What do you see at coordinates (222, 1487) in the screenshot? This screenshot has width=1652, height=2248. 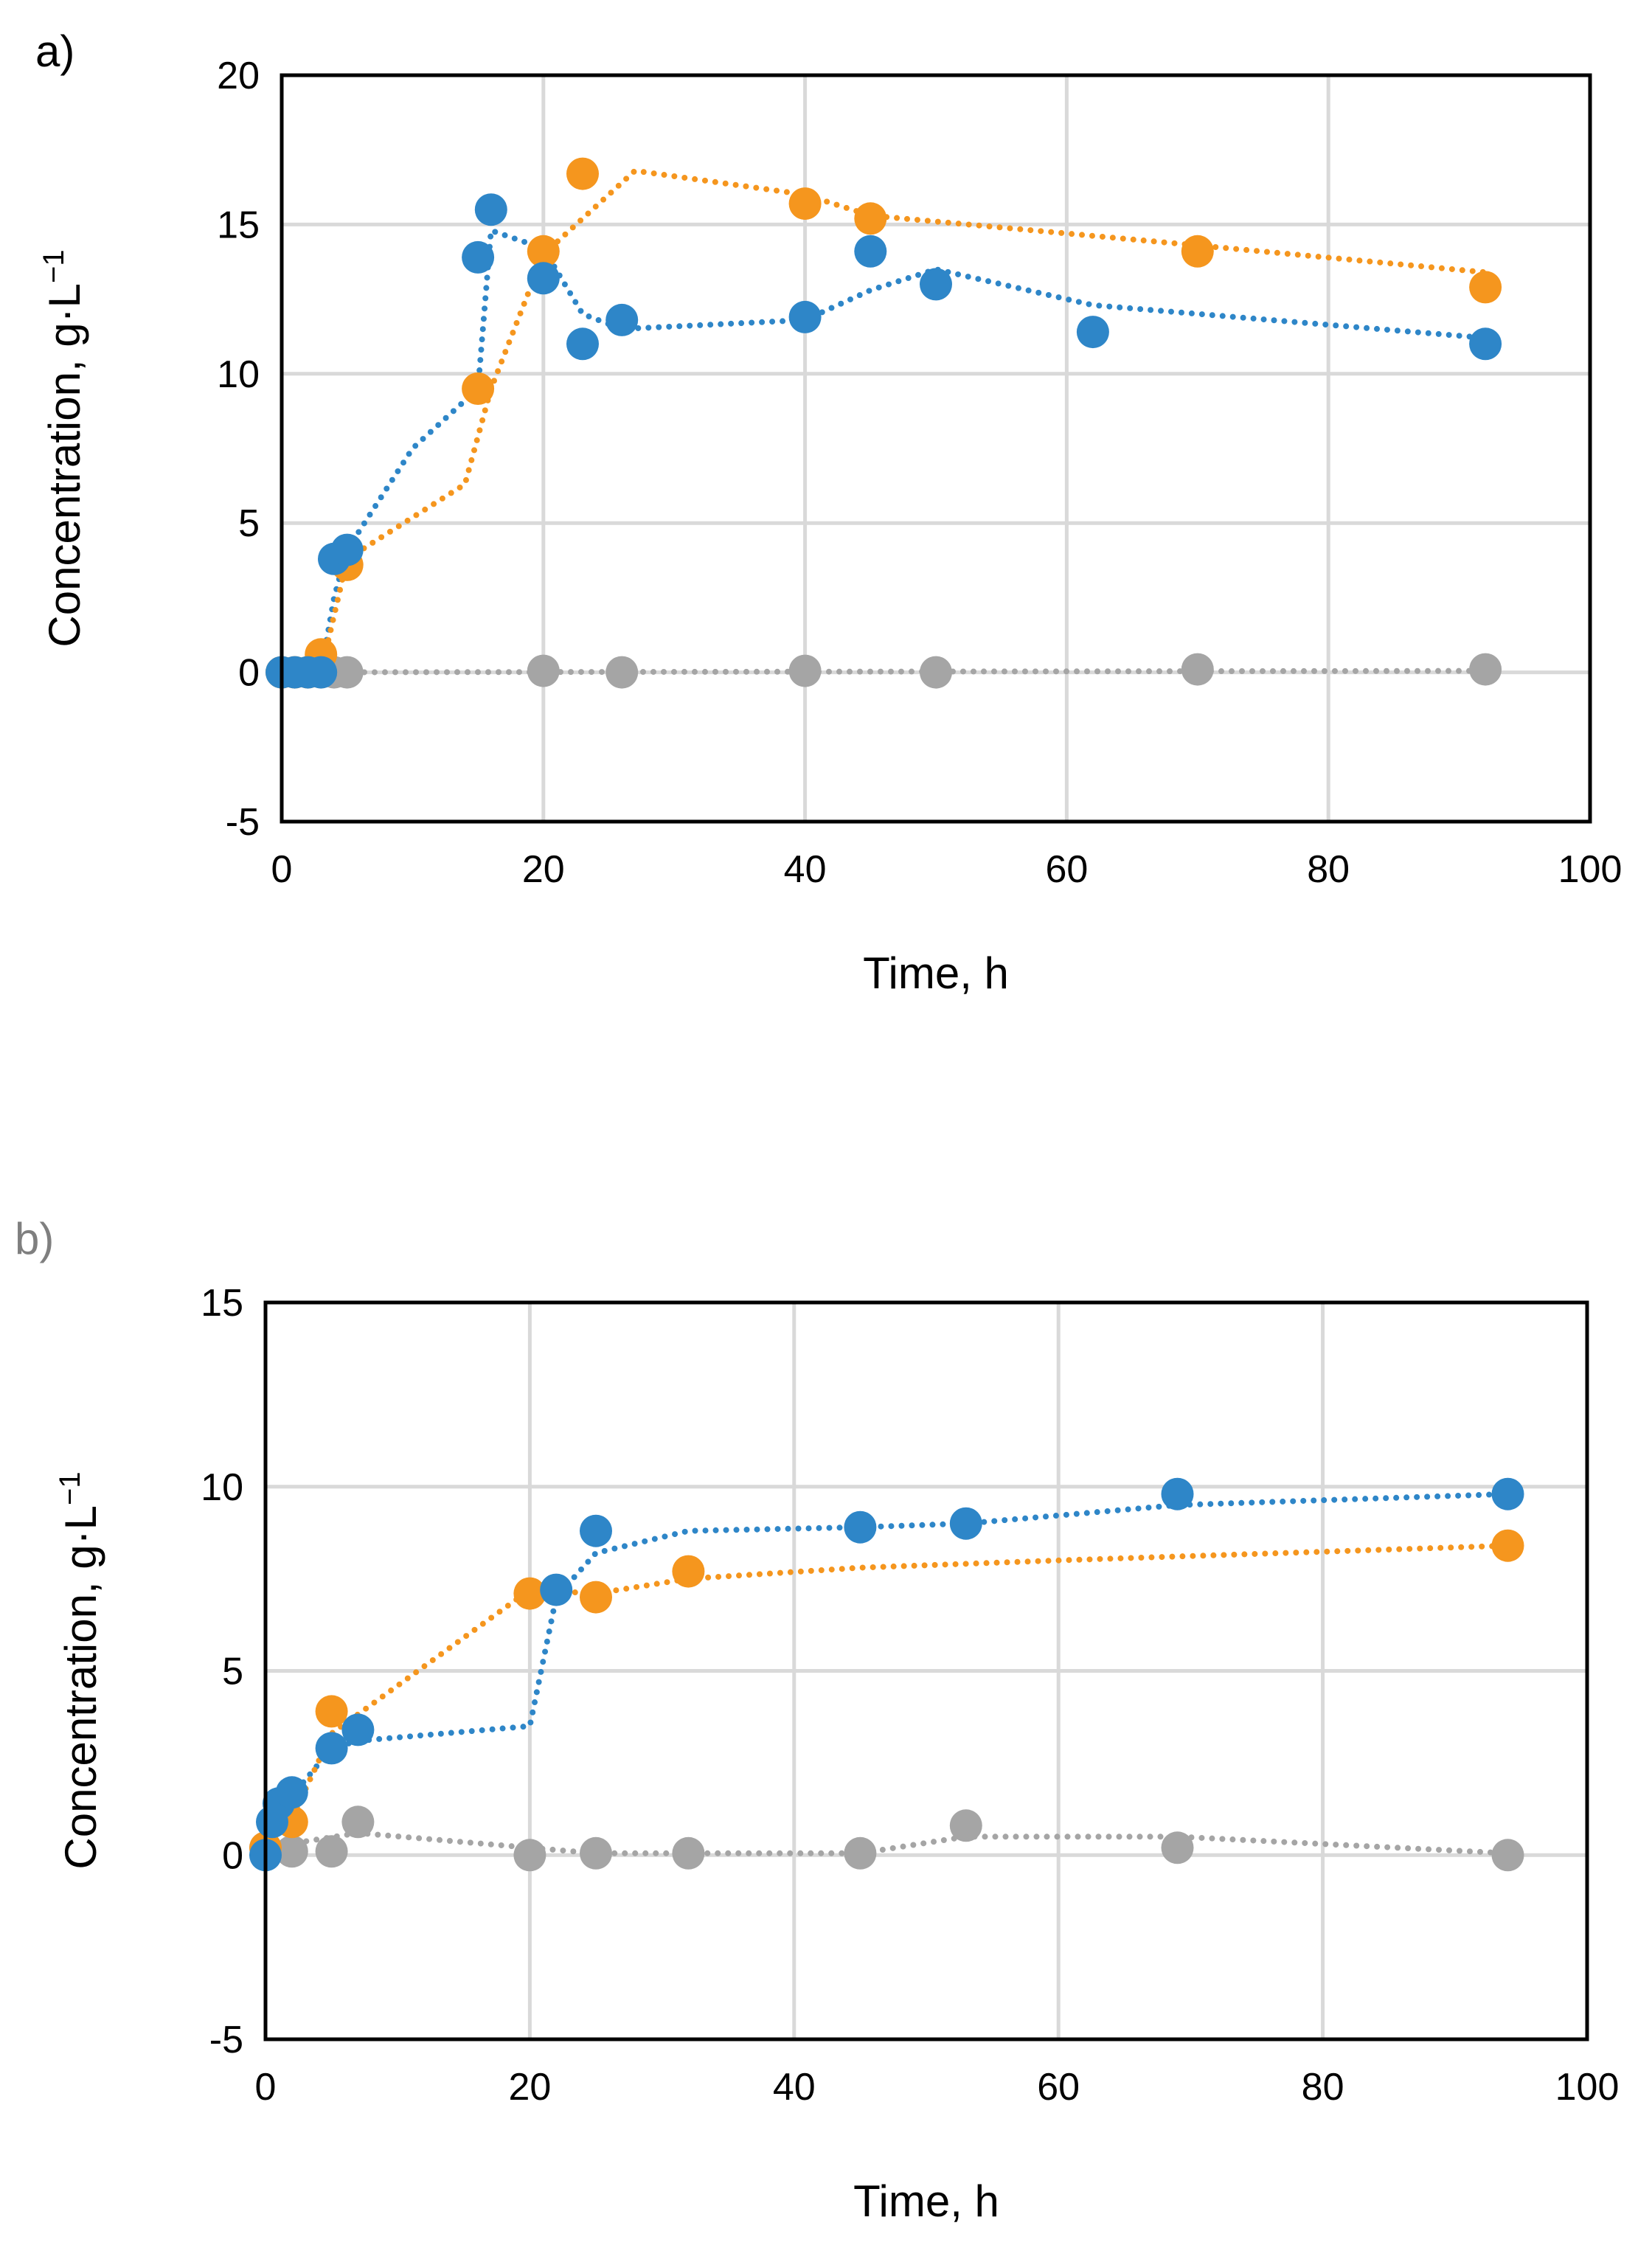 I see `y-tick-label-b: 10` at bounding box center [222, 1487].